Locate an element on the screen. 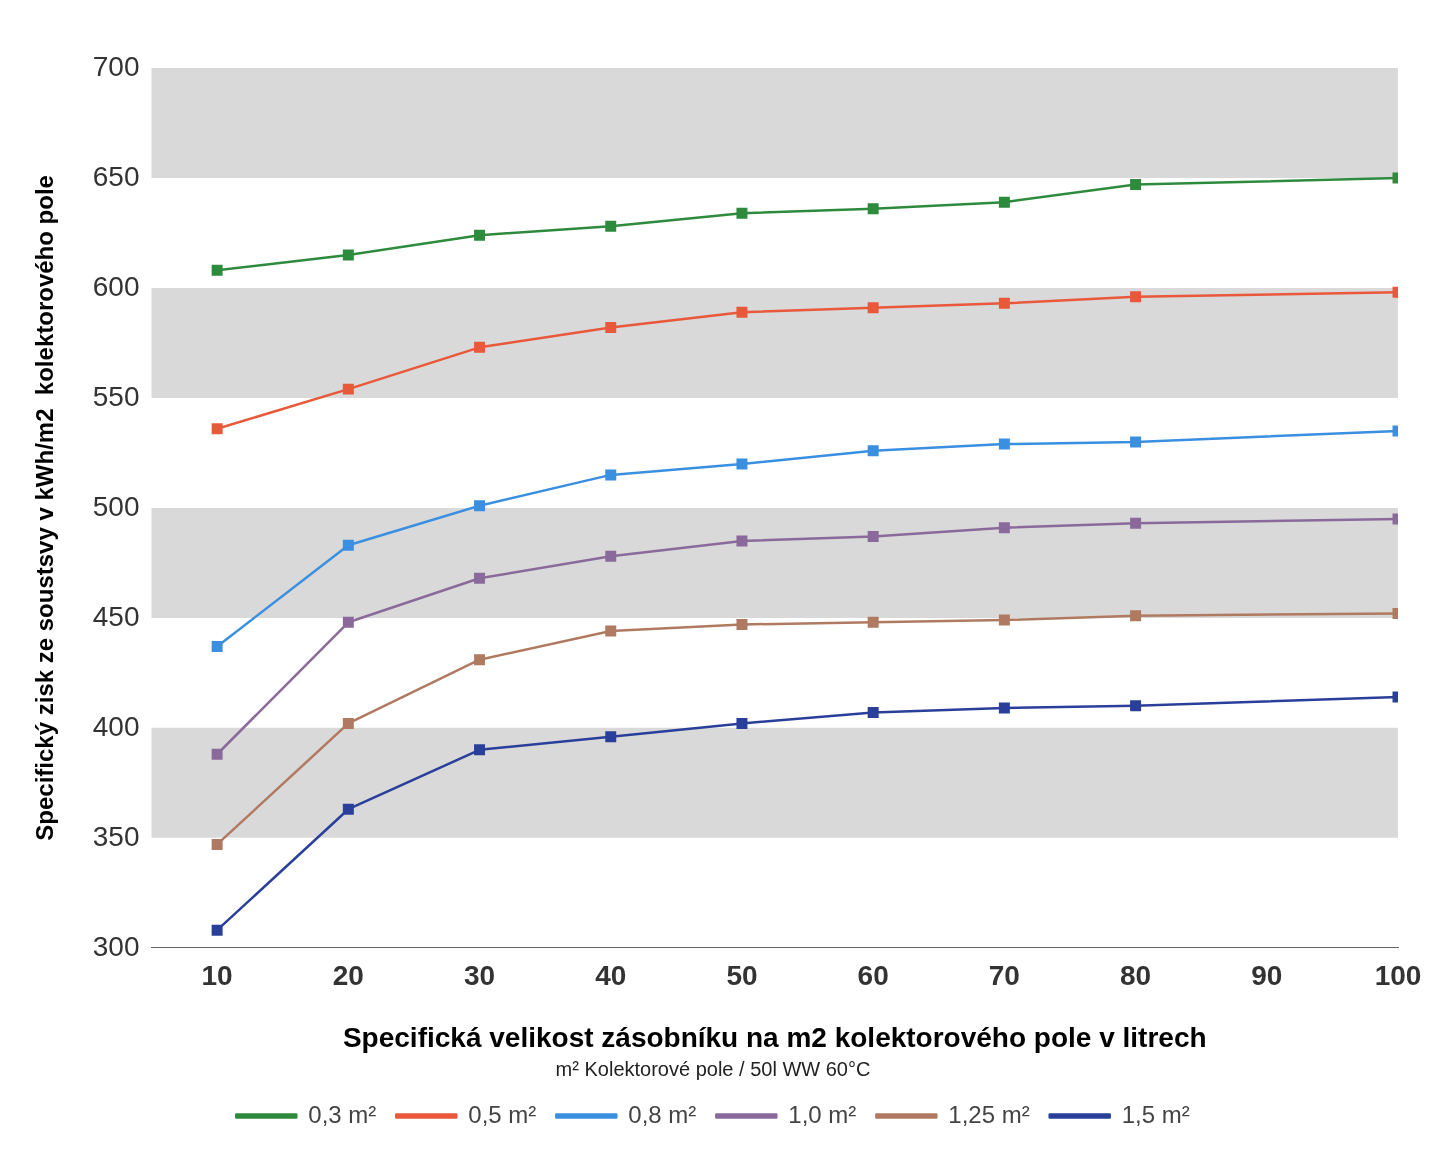 The height and width of the screenshot is (1172, 1454). x-tick-label: 100 is located at coordinates (1398, 976).